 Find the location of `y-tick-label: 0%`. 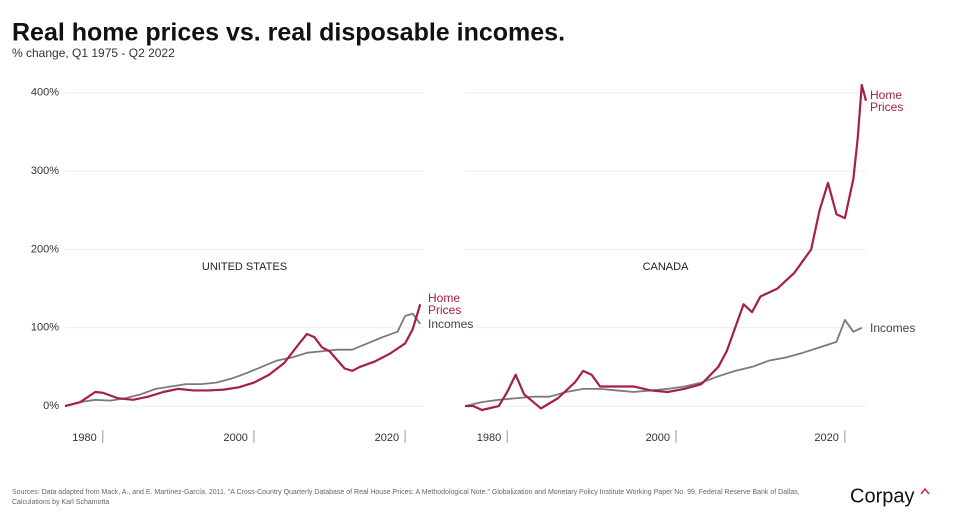

y-tick-label: 0% is located at coordinates (51, 406).